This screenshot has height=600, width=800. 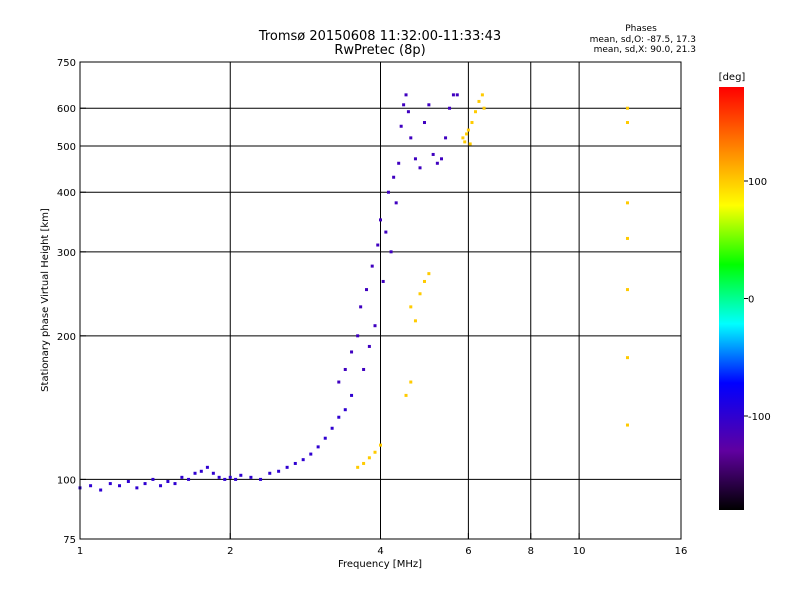 I want to click on x-axis-ticks: 1 2 4 6 8 10 16, so click(x=382, y=545).